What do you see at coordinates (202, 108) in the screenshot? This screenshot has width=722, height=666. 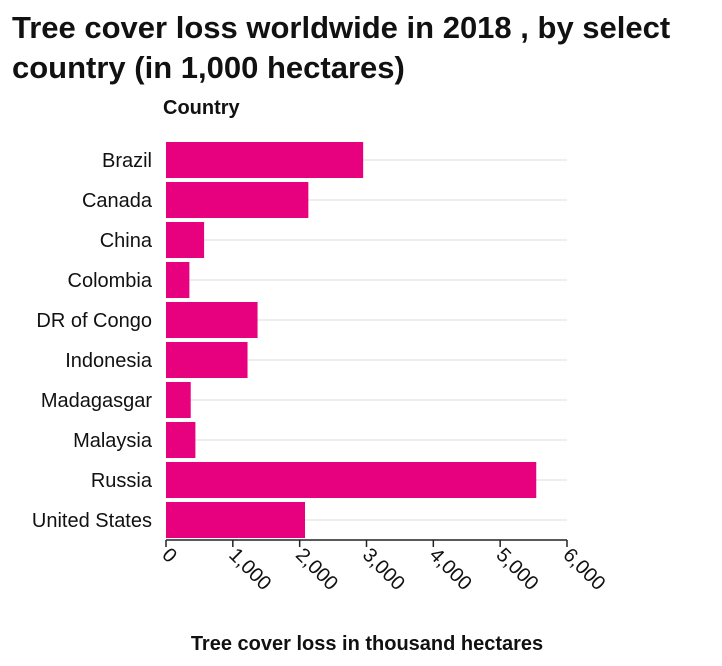 I see `y-axis-title: Country` at bounding box center [202, 108].